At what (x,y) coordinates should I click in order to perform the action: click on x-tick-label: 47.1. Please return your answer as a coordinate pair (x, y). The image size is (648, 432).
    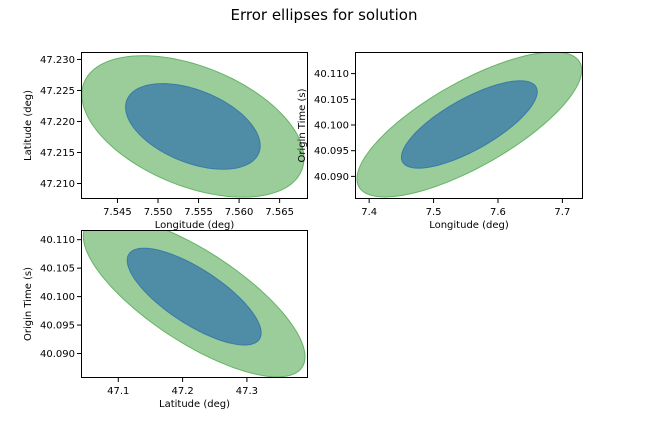
    Looking at the image, I should click on (118, 391).